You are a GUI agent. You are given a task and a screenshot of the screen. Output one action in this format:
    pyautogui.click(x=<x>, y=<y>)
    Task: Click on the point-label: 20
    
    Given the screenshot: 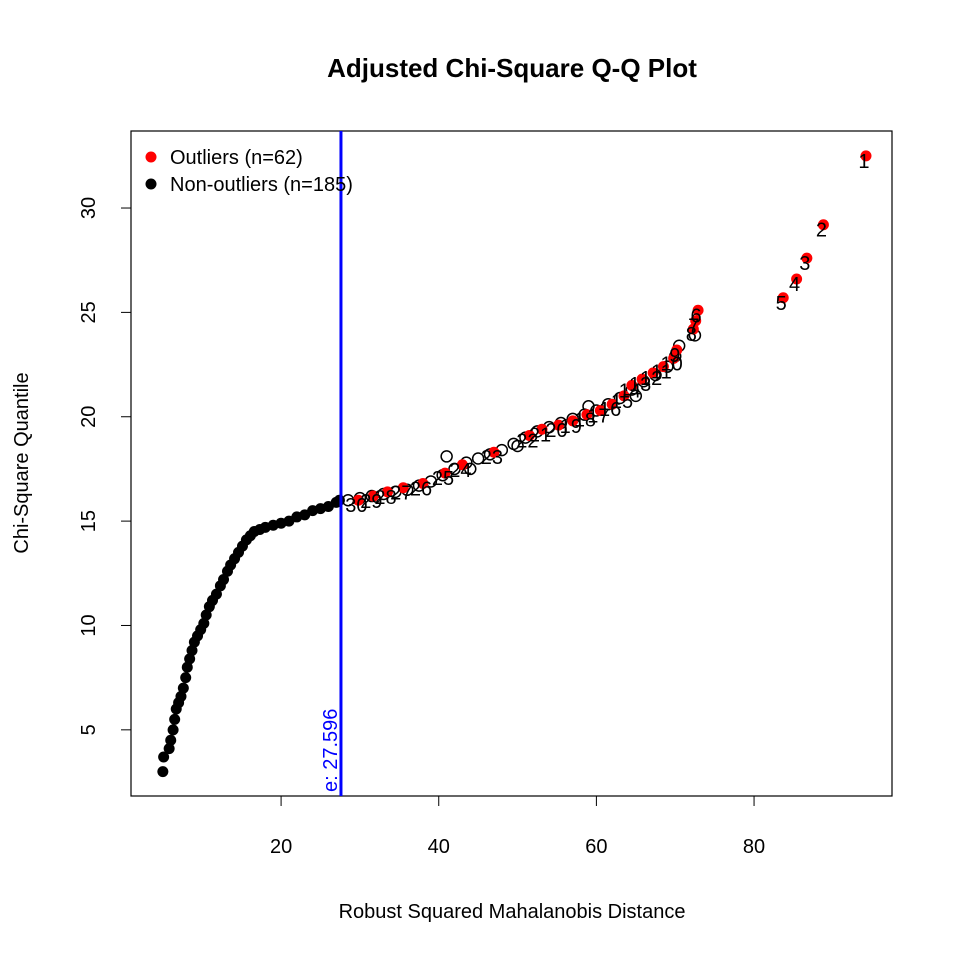 What is the action you would take?
    pyautogui.click(x=556, y=431)
    